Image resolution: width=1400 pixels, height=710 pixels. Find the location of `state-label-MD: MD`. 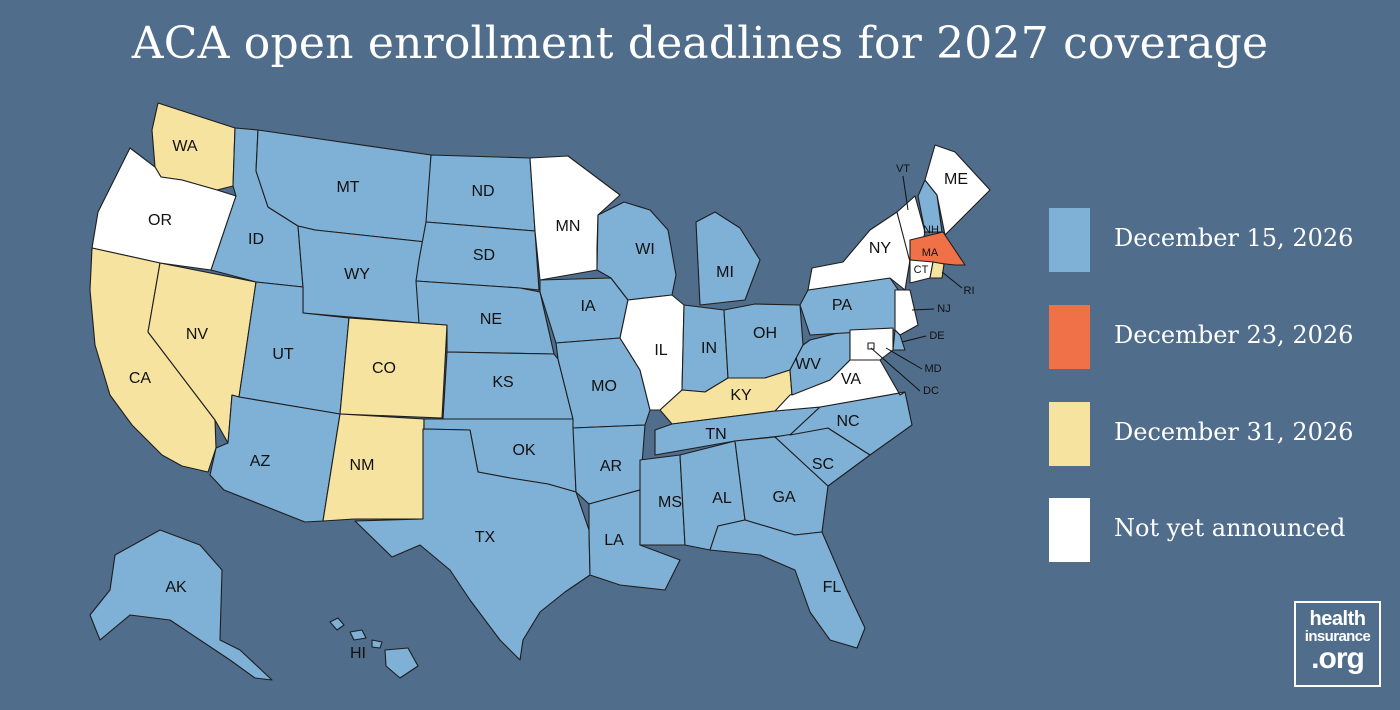

state-label-MD: MD is located at coordinates (932, 369).